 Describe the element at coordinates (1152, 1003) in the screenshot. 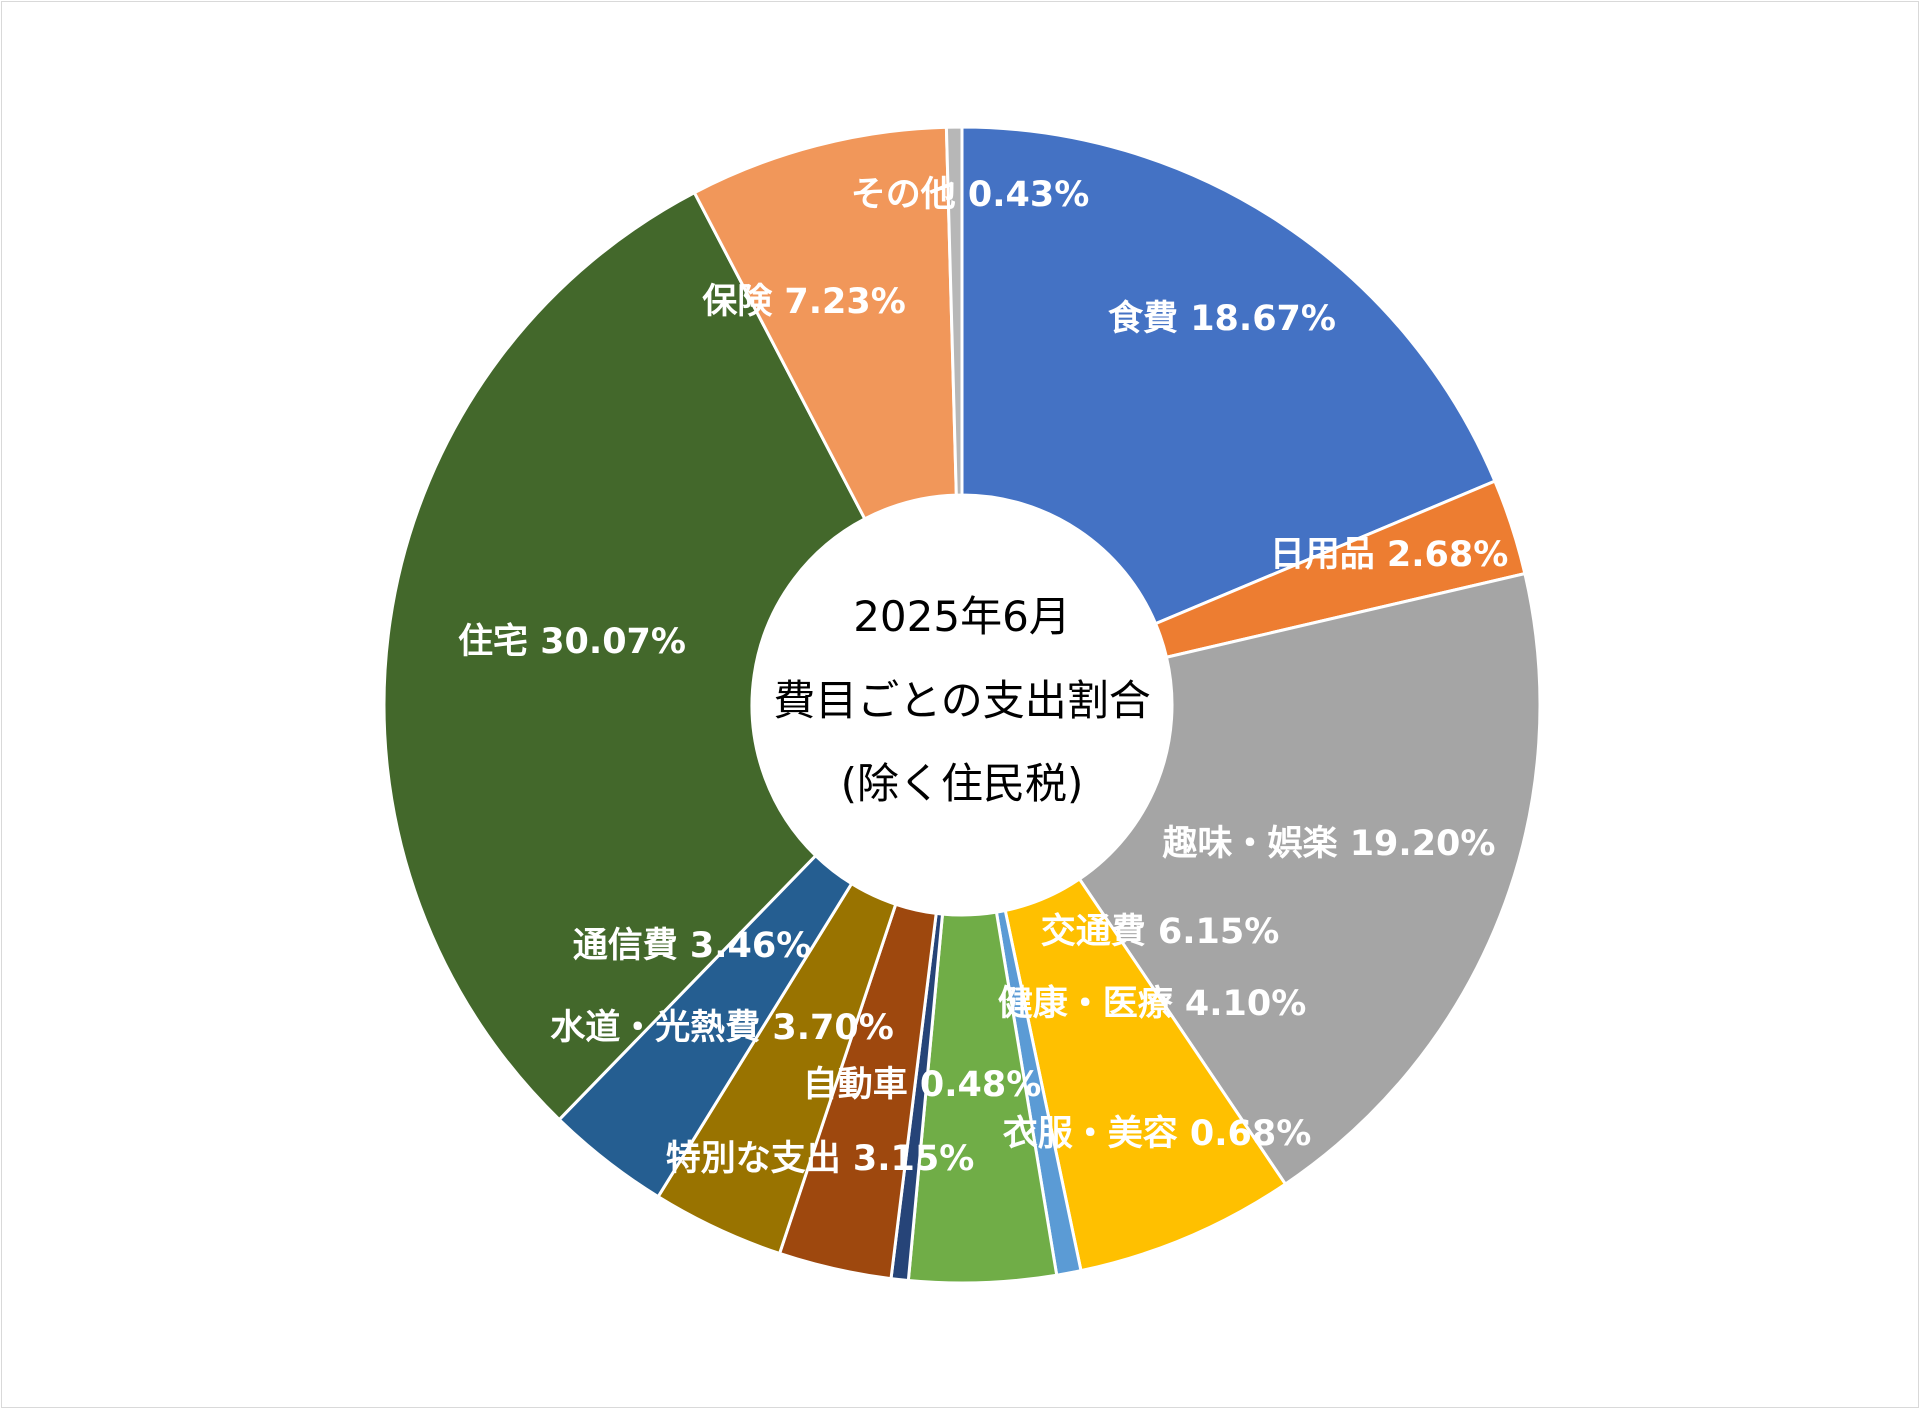

I see `slice-label-6: 健康・医療 4.10%` at that location.